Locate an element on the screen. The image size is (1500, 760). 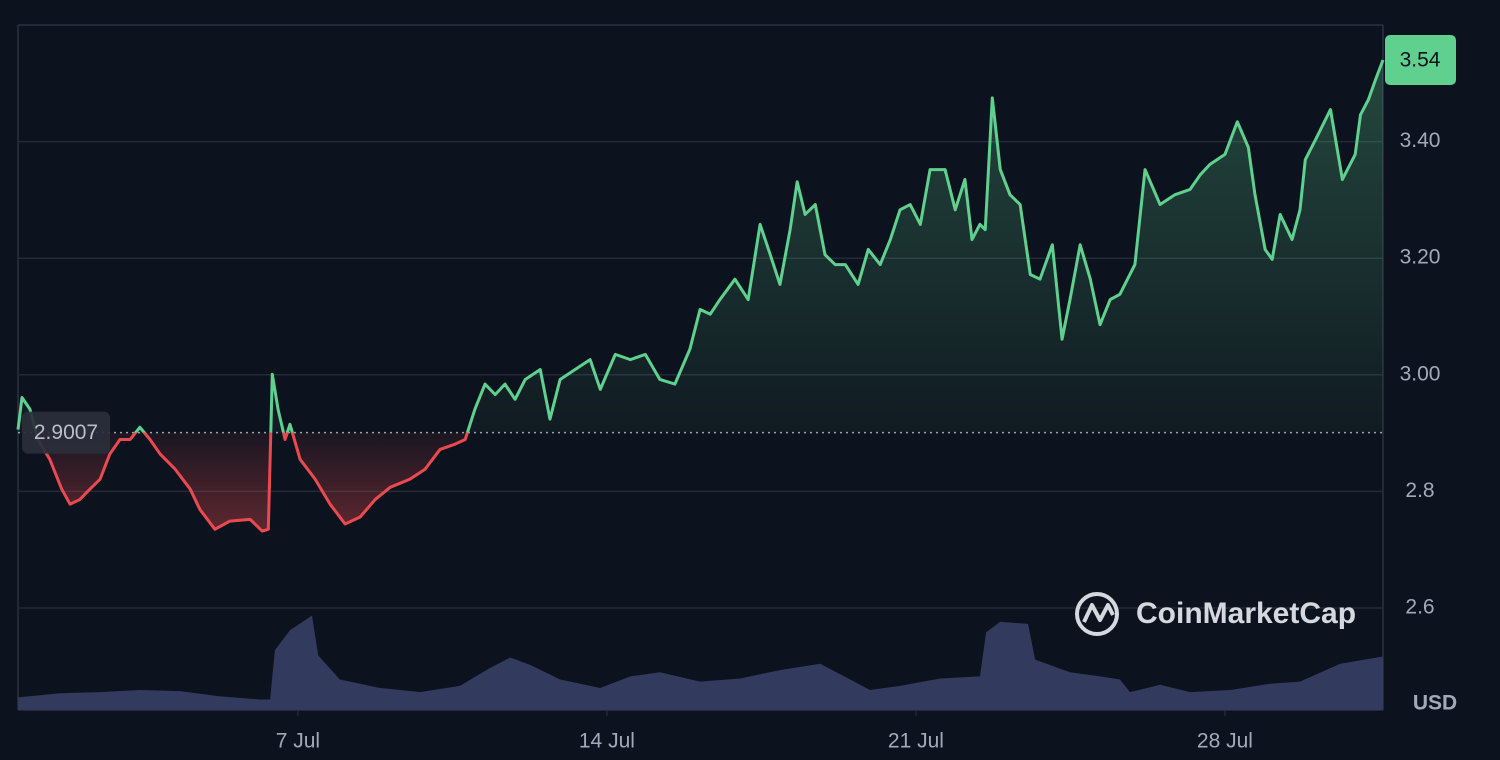
y-tick-label: 3.40 is located at coordinates (1420, 140).